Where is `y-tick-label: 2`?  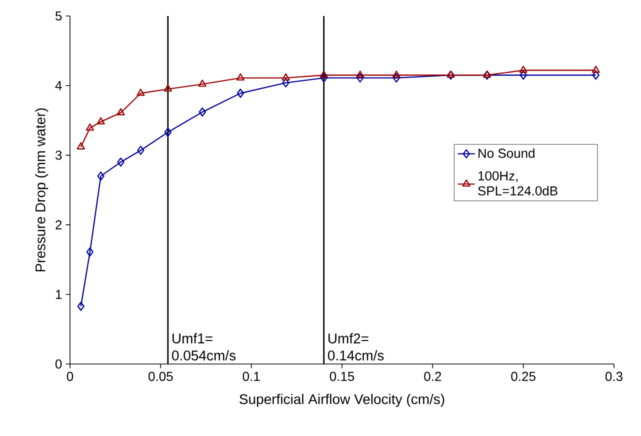 y-tick-label: 2 is located at coordinates (59, 225).